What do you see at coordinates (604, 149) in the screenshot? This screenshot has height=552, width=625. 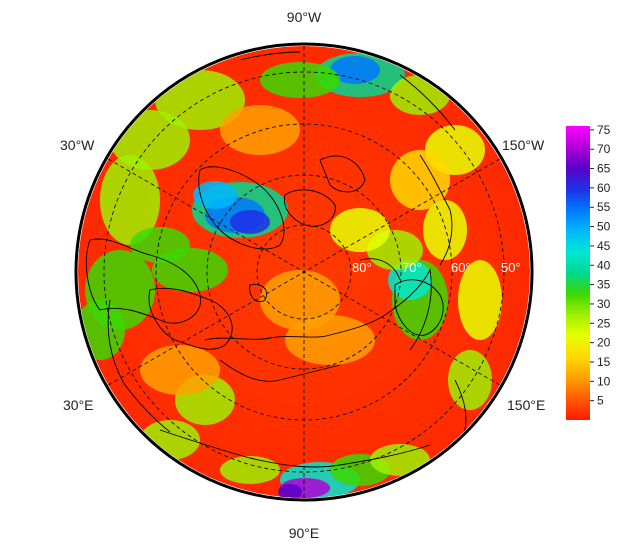 I see `colorbar-tick-label: 70` at bounding box center [604, 149].